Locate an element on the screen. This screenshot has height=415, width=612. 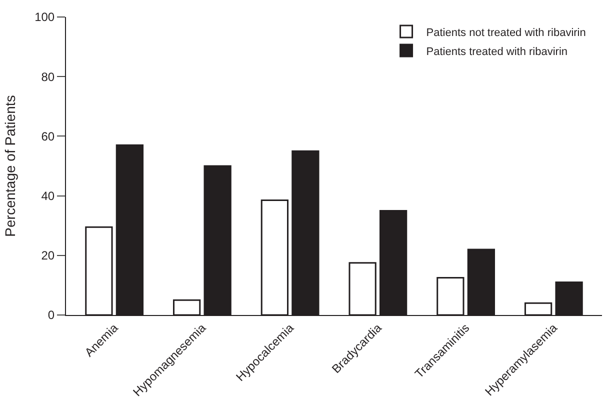
y-axis-title: Percentage of Patients is located at coordinates (10, 166).